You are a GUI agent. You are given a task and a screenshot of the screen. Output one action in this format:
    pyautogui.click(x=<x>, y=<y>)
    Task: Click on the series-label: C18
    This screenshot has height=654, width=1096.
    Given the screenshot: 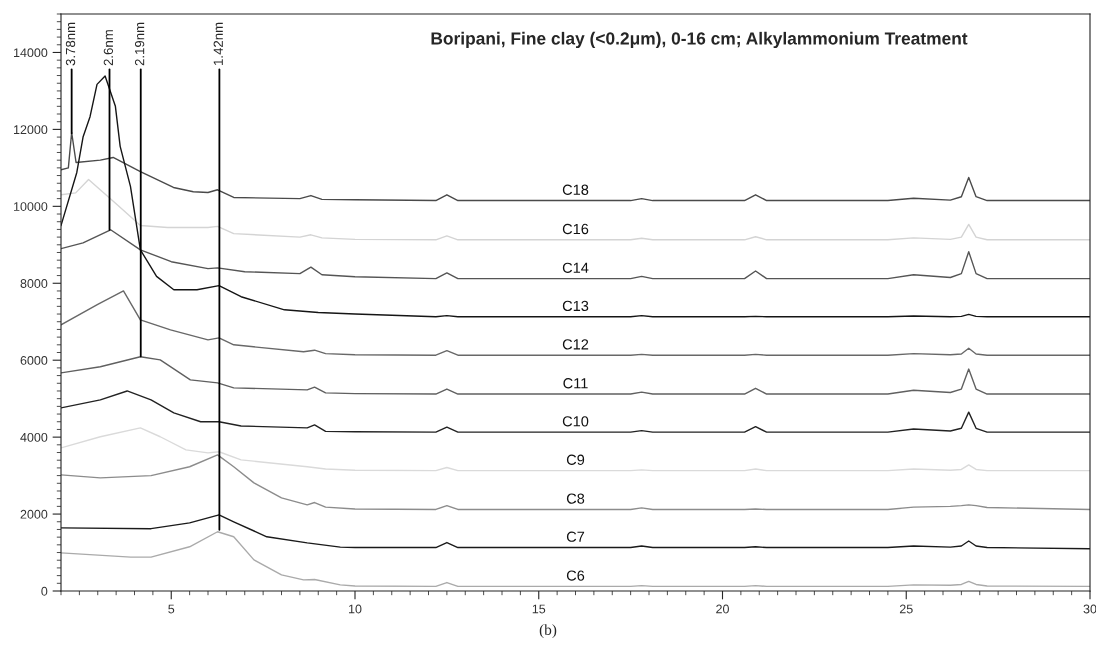 What is the action you would take?
    pyautogui.click(x=575, y=189)
    